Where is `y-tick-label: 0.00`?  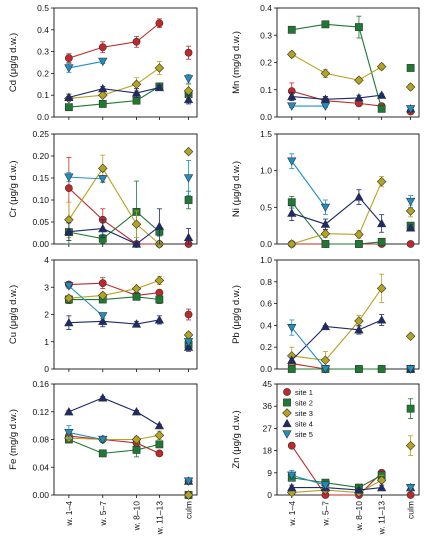 y-tick-label: 0.00 is located at coordinates (40, 244).